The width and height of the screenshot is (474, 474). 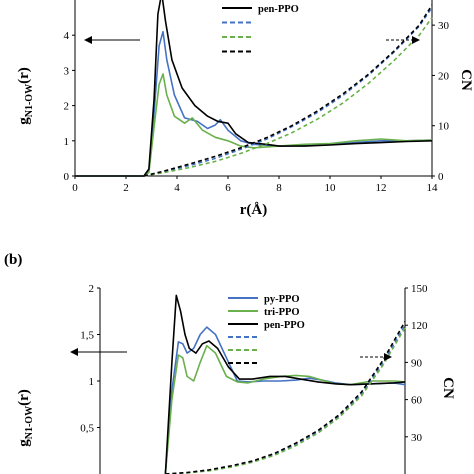 What do you see at coordinates (282, 299) in the screenshot?
I see `legend-label: py-PPO` at bounding box center [282, 299].